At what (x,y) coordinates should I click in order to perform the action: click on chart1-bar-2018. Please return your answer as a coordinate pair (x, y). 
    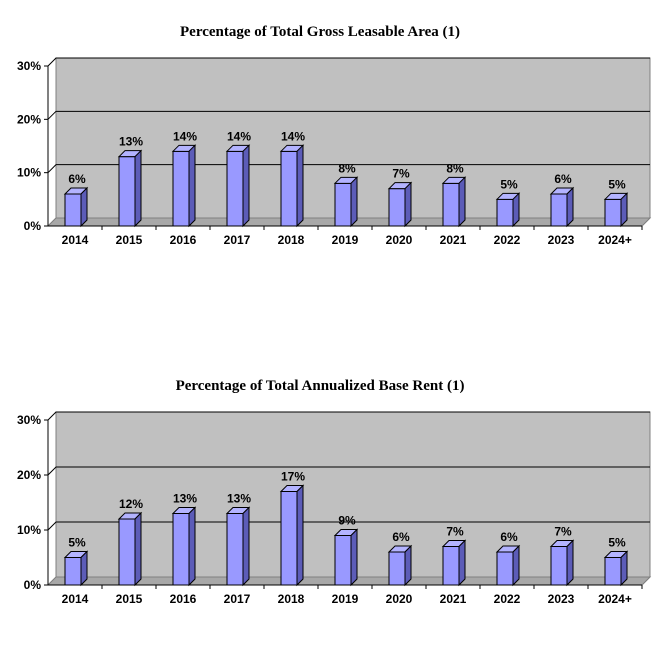
    Looking at the image, I should click on (289, 188).